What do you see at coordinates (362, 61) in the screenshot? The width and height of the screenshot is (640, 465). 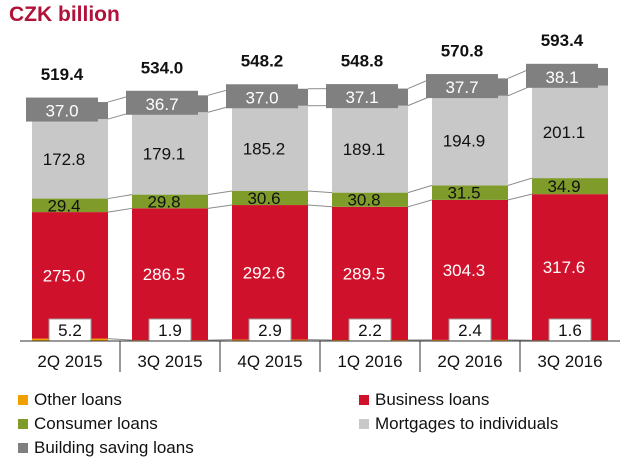 I see `total-label: 548.8` at bounding box center [362, 61].